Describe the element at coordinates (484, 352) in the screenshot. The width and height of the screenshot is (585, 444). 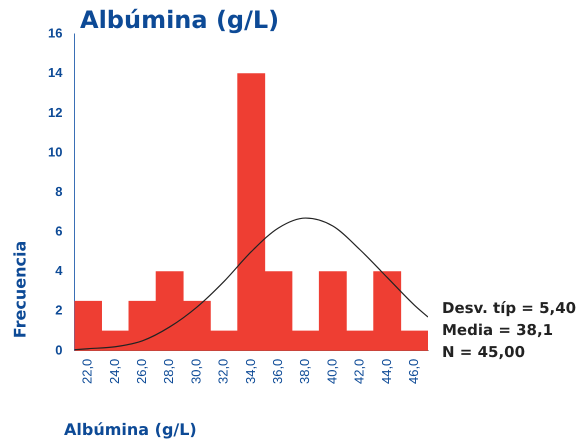
I see `text: N = 45,00` at that location.